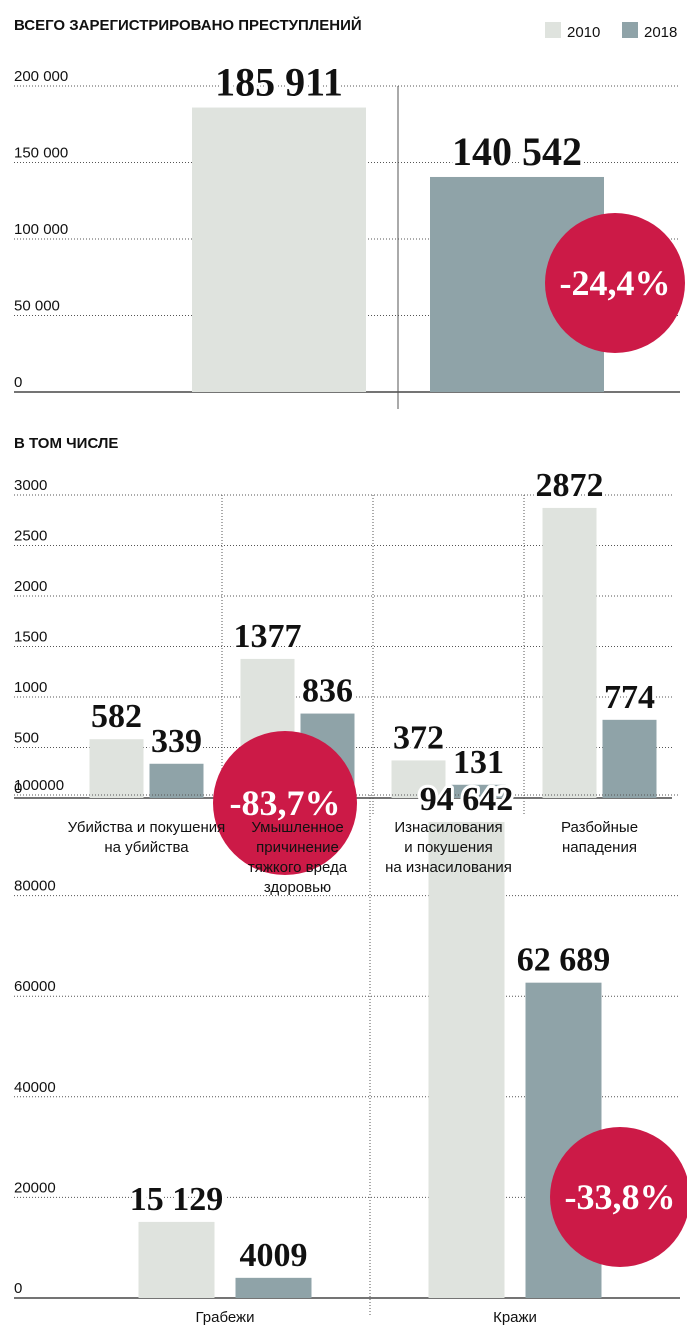  I want to click on value-label: 836, so click(327, 691).